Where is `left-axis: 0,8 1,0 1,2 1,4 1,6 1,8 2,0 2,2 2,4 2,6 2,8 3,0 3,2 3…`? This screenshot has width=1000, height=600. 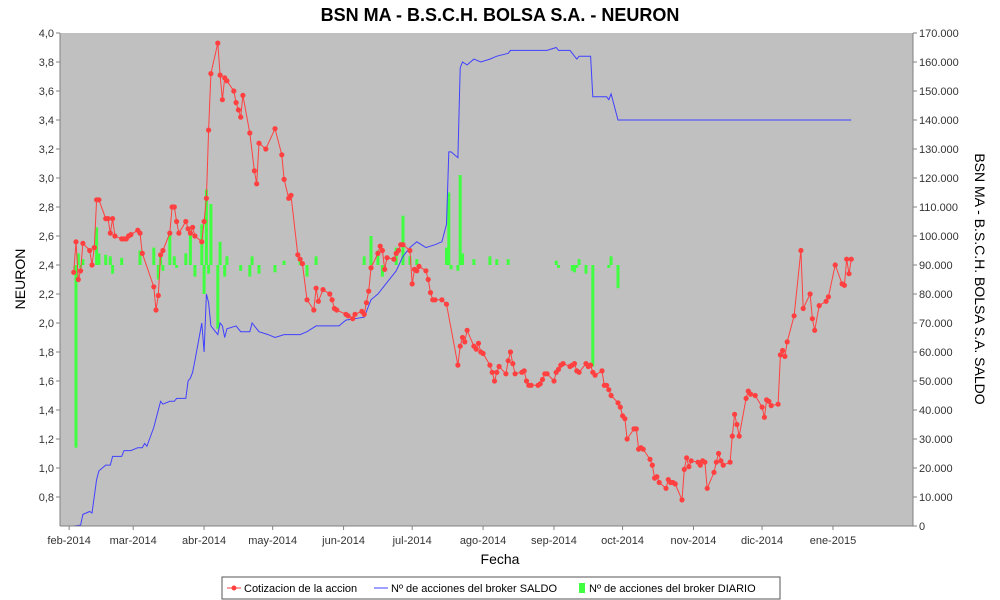
left-axis: 0,8 1,0 1,2 1,4 1,6 1,8 2,0 2,2 2,4 2,6 2,8 3,0 3,2 3… is located at coordinates (50, 277).